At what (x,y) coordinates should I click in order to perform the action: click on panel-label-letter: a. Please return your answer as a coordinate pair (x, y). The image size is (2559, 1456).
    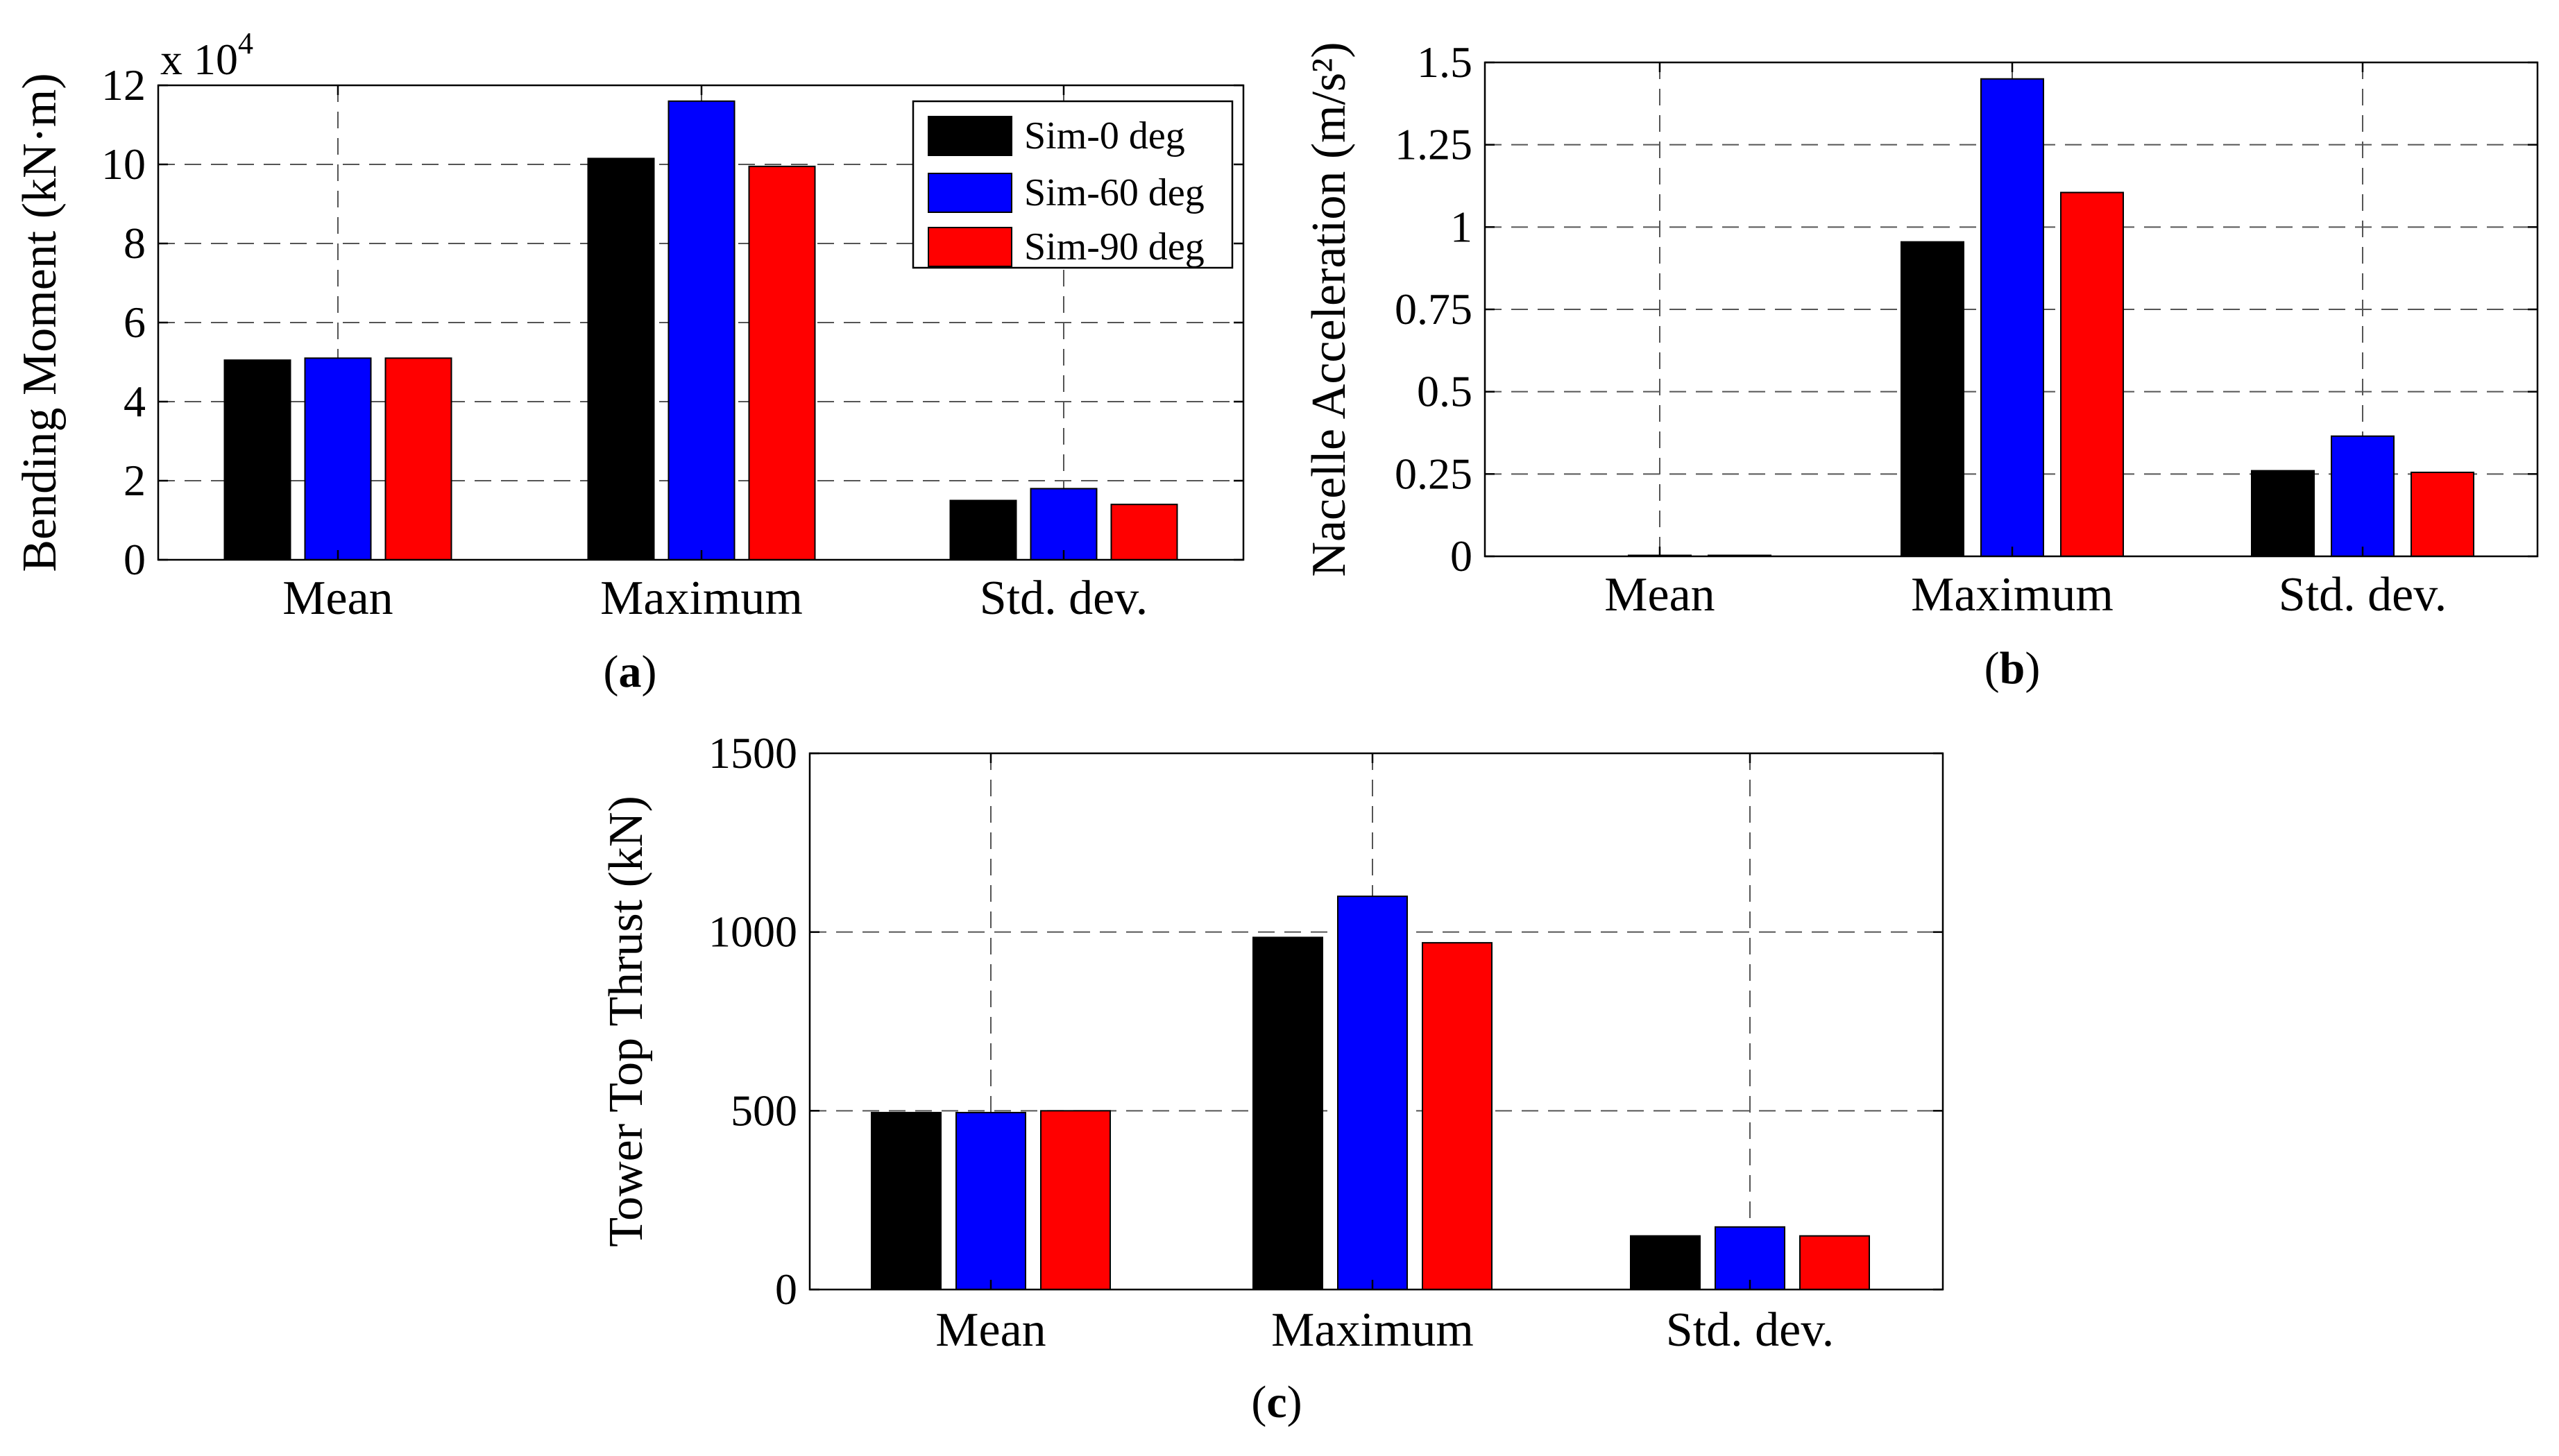
    Looking at the image, I should click on (630, 671).